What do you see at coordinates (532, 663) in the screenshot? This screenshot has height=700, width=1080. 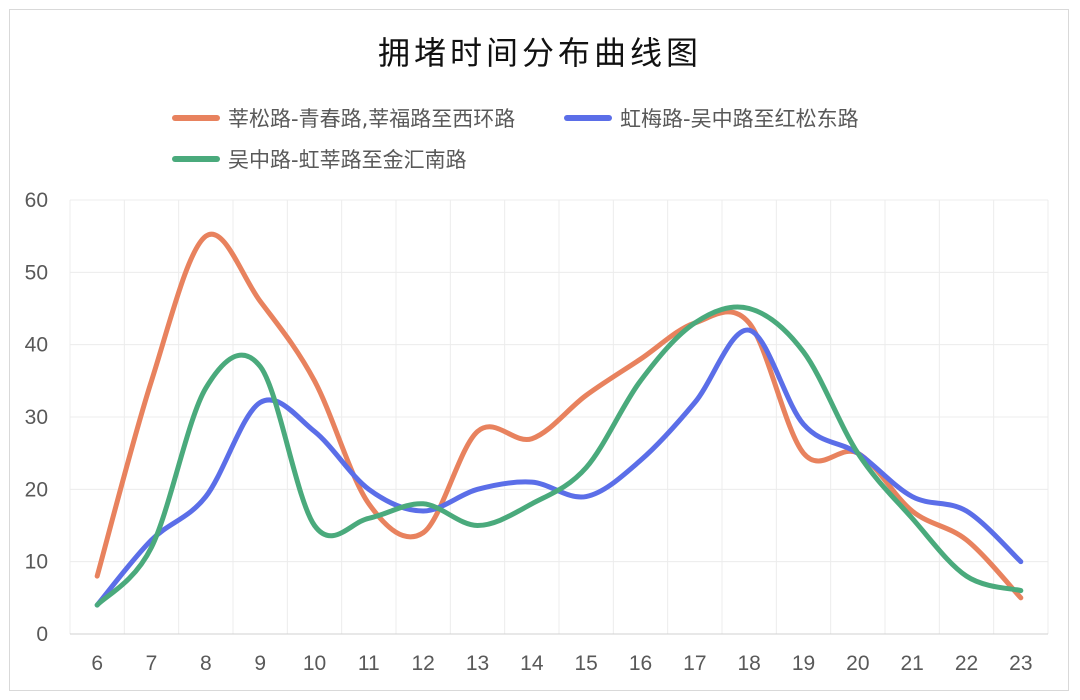 I see `x-tick-label: 14` at bounding box center [532, 663].